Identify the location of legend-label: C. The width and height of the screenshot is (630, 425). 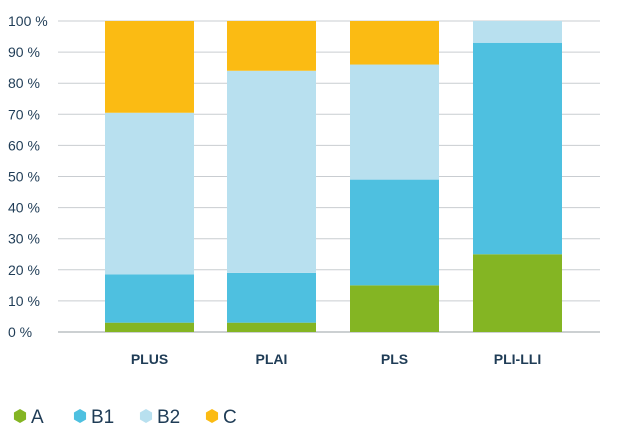
(230, 416).